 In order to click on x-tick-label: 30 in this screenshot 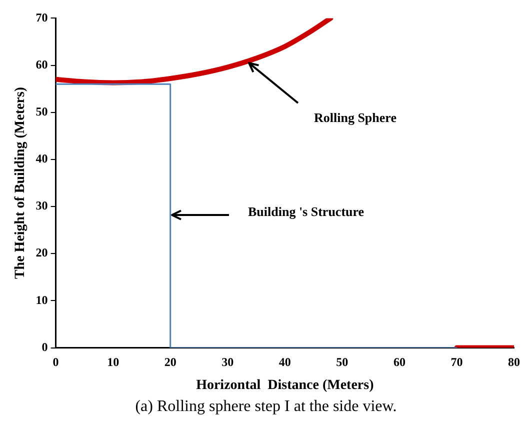, I will do `click(228, 362)`.